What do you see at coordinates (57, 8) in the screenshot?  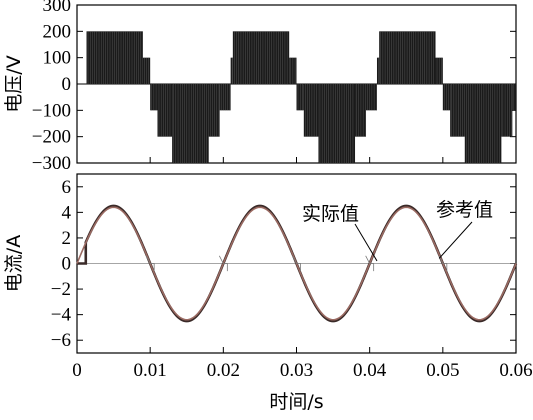 I see `voltage-y-tick-label: 300` at bounding box center [57, 8].